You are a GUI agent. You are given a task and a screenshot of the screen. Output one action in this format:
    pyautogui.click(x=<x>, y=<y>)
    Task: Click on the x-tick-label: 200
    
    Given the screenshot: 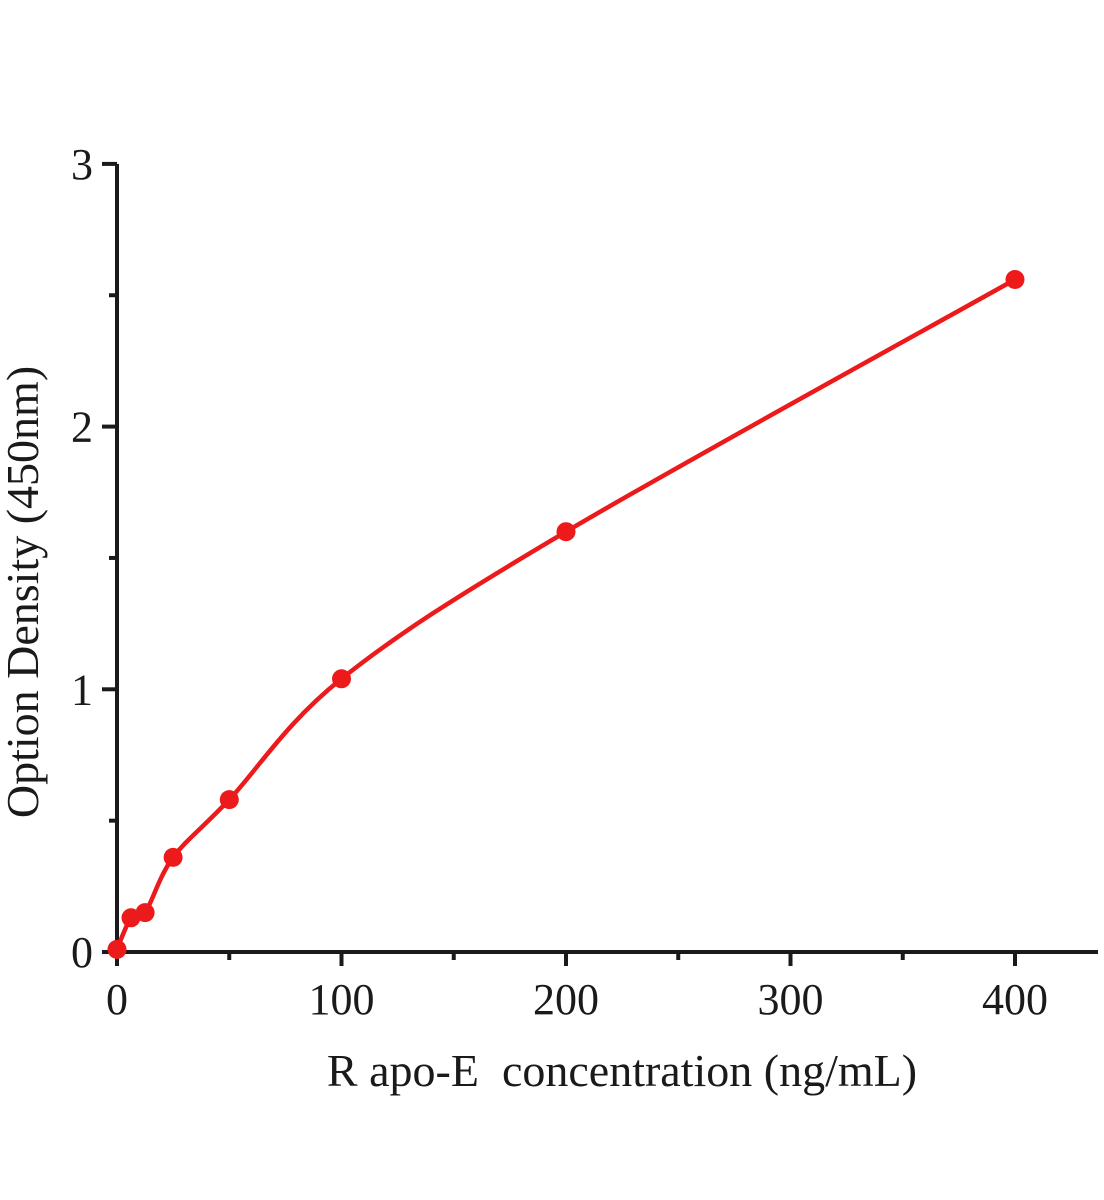 What is the action you would take?
    pyautogui.click(x=566, y=999)
    